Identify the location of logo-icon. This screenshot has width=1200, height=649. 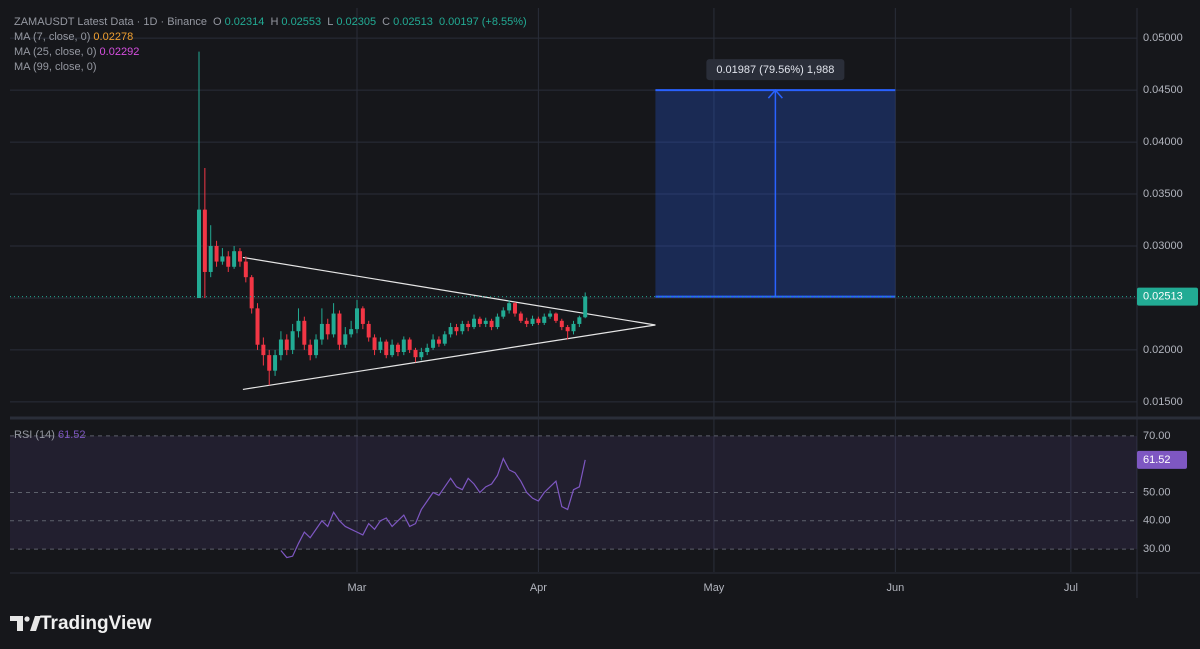
(25, 623).